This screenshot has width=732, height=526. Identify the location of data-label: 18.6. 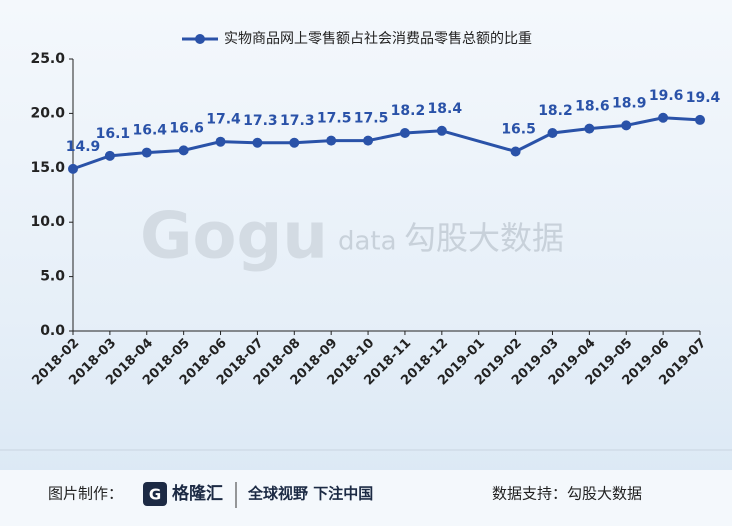
(592, 107).